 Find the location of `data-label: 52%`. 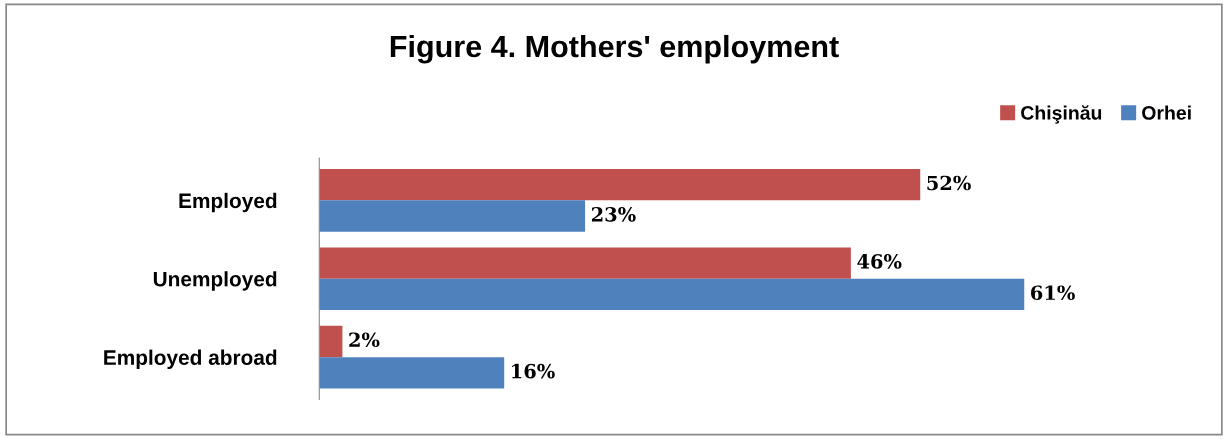

data-label: 52% is located at coordinates (949, 183).